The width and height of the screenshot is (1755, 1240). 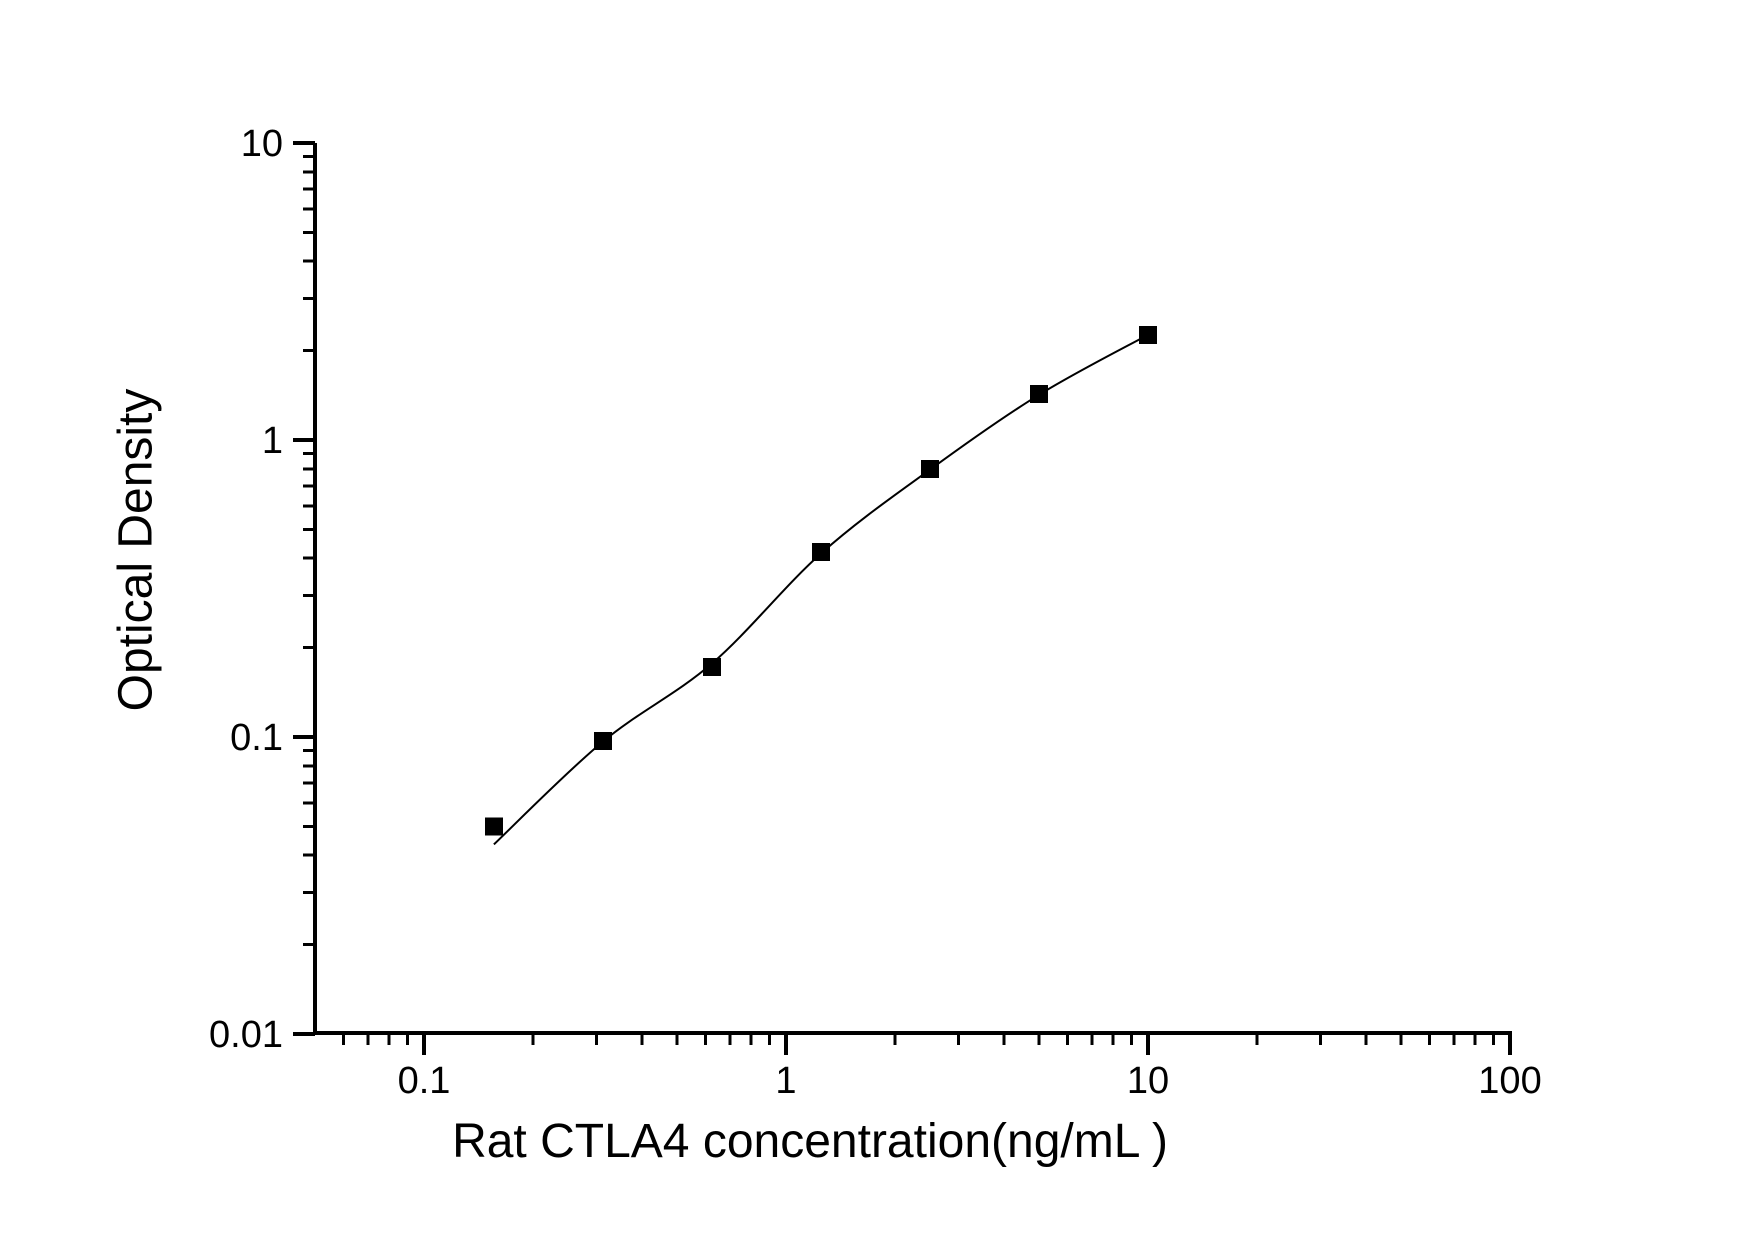 I want to click on y-tick-label: 0.1, so click(x=256, y=738).